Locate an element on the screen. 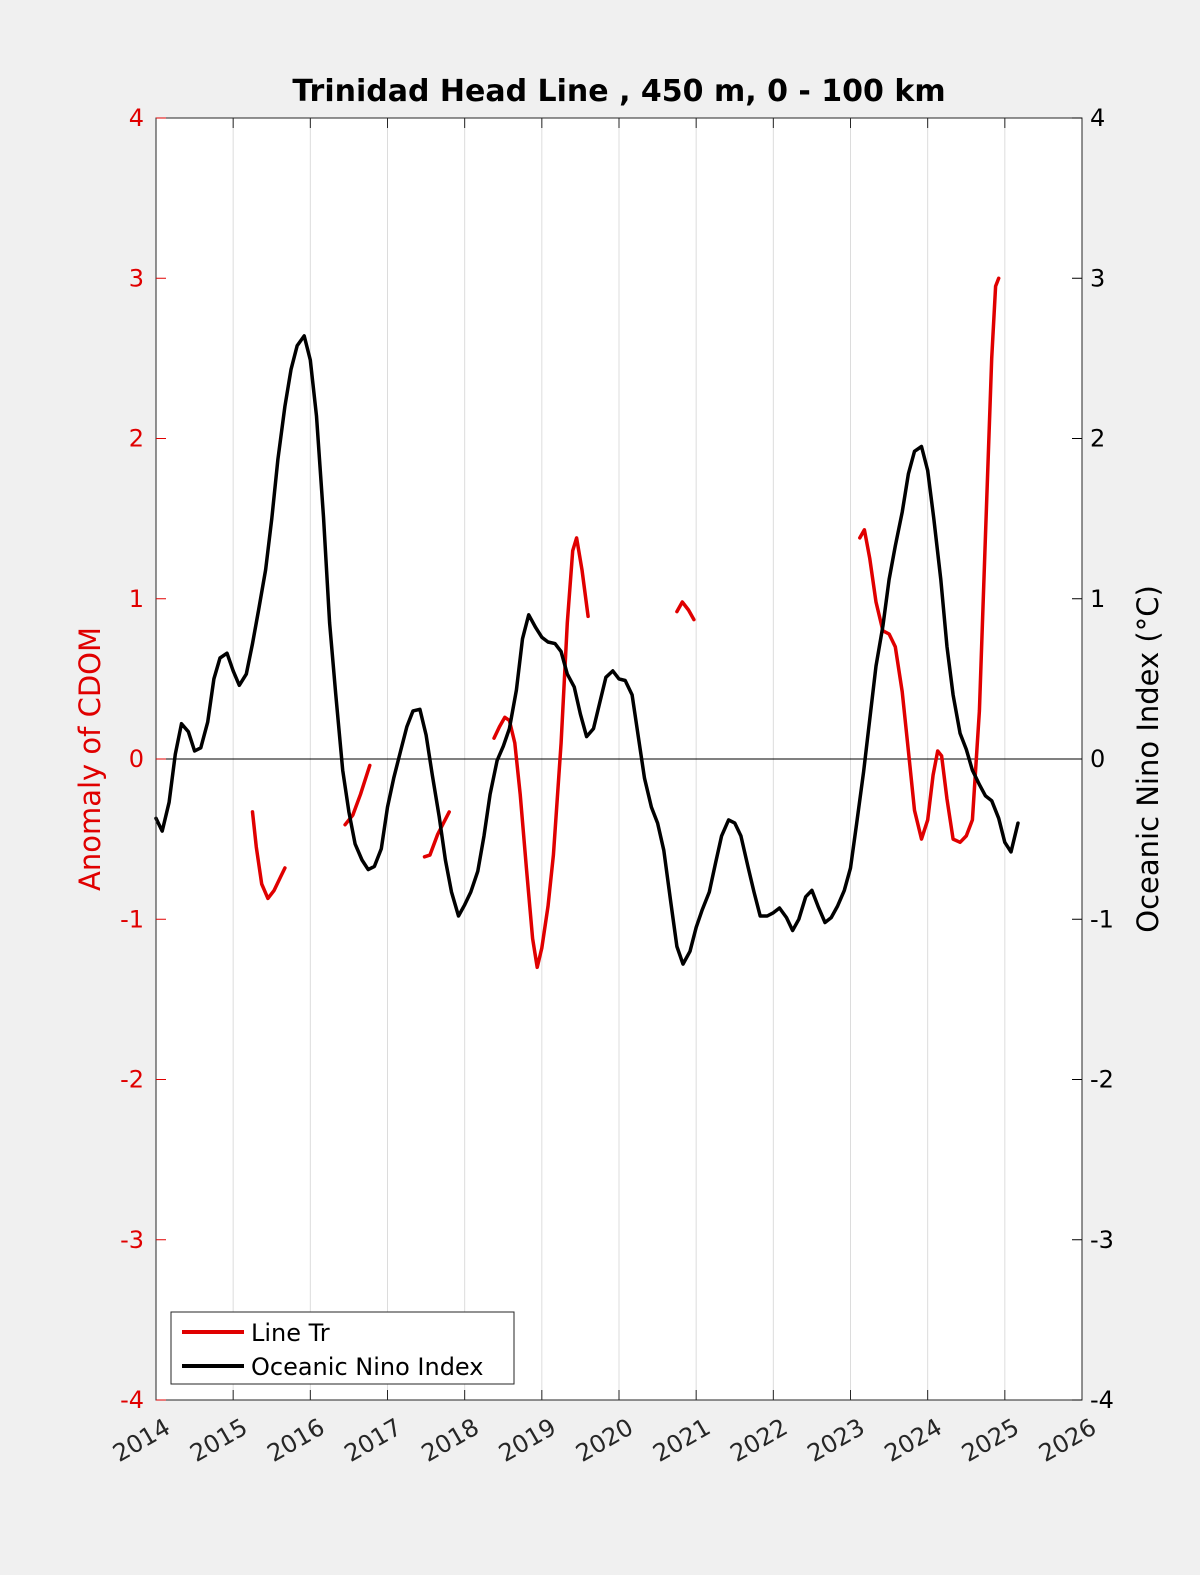  y-left-tick-label: 1 is located at coordinates (136, 599).